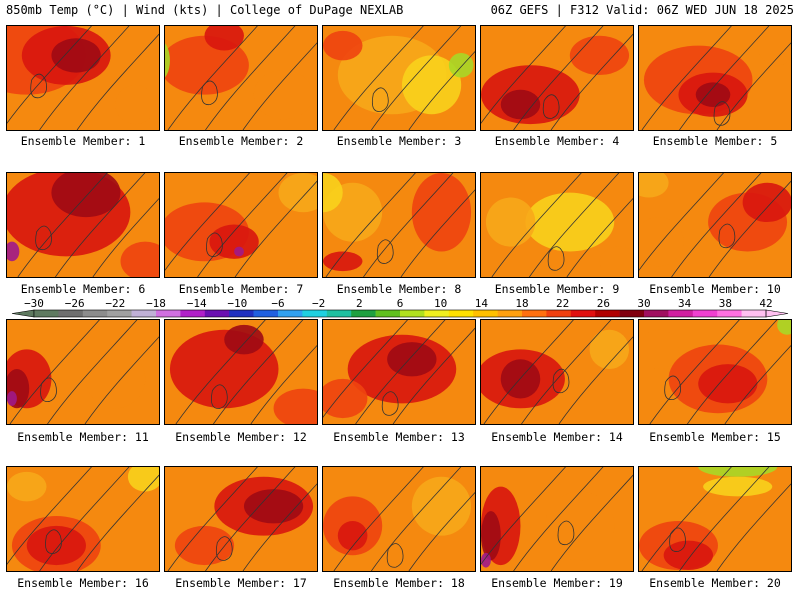 The width and height of the screenshot is (800, 600). Describe the element at coordinates (23, 313) in the screenshot. I see `colorbar-left-arrow` at that location.